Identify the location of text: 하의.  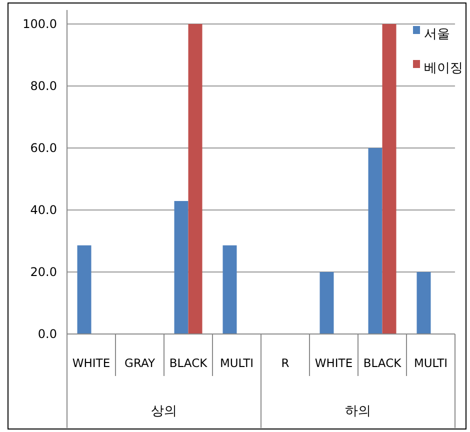
(358, 411).